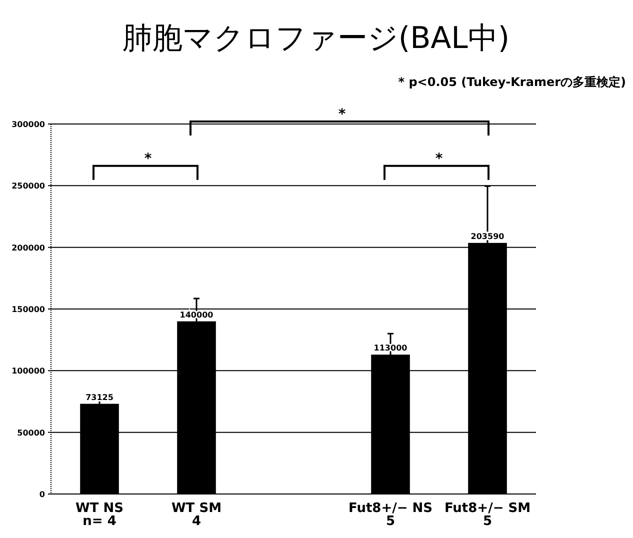 Image resolution: width=633 pixels, height=538 pixels. I want to click on y-tick-label: 0, so click(42, 494).